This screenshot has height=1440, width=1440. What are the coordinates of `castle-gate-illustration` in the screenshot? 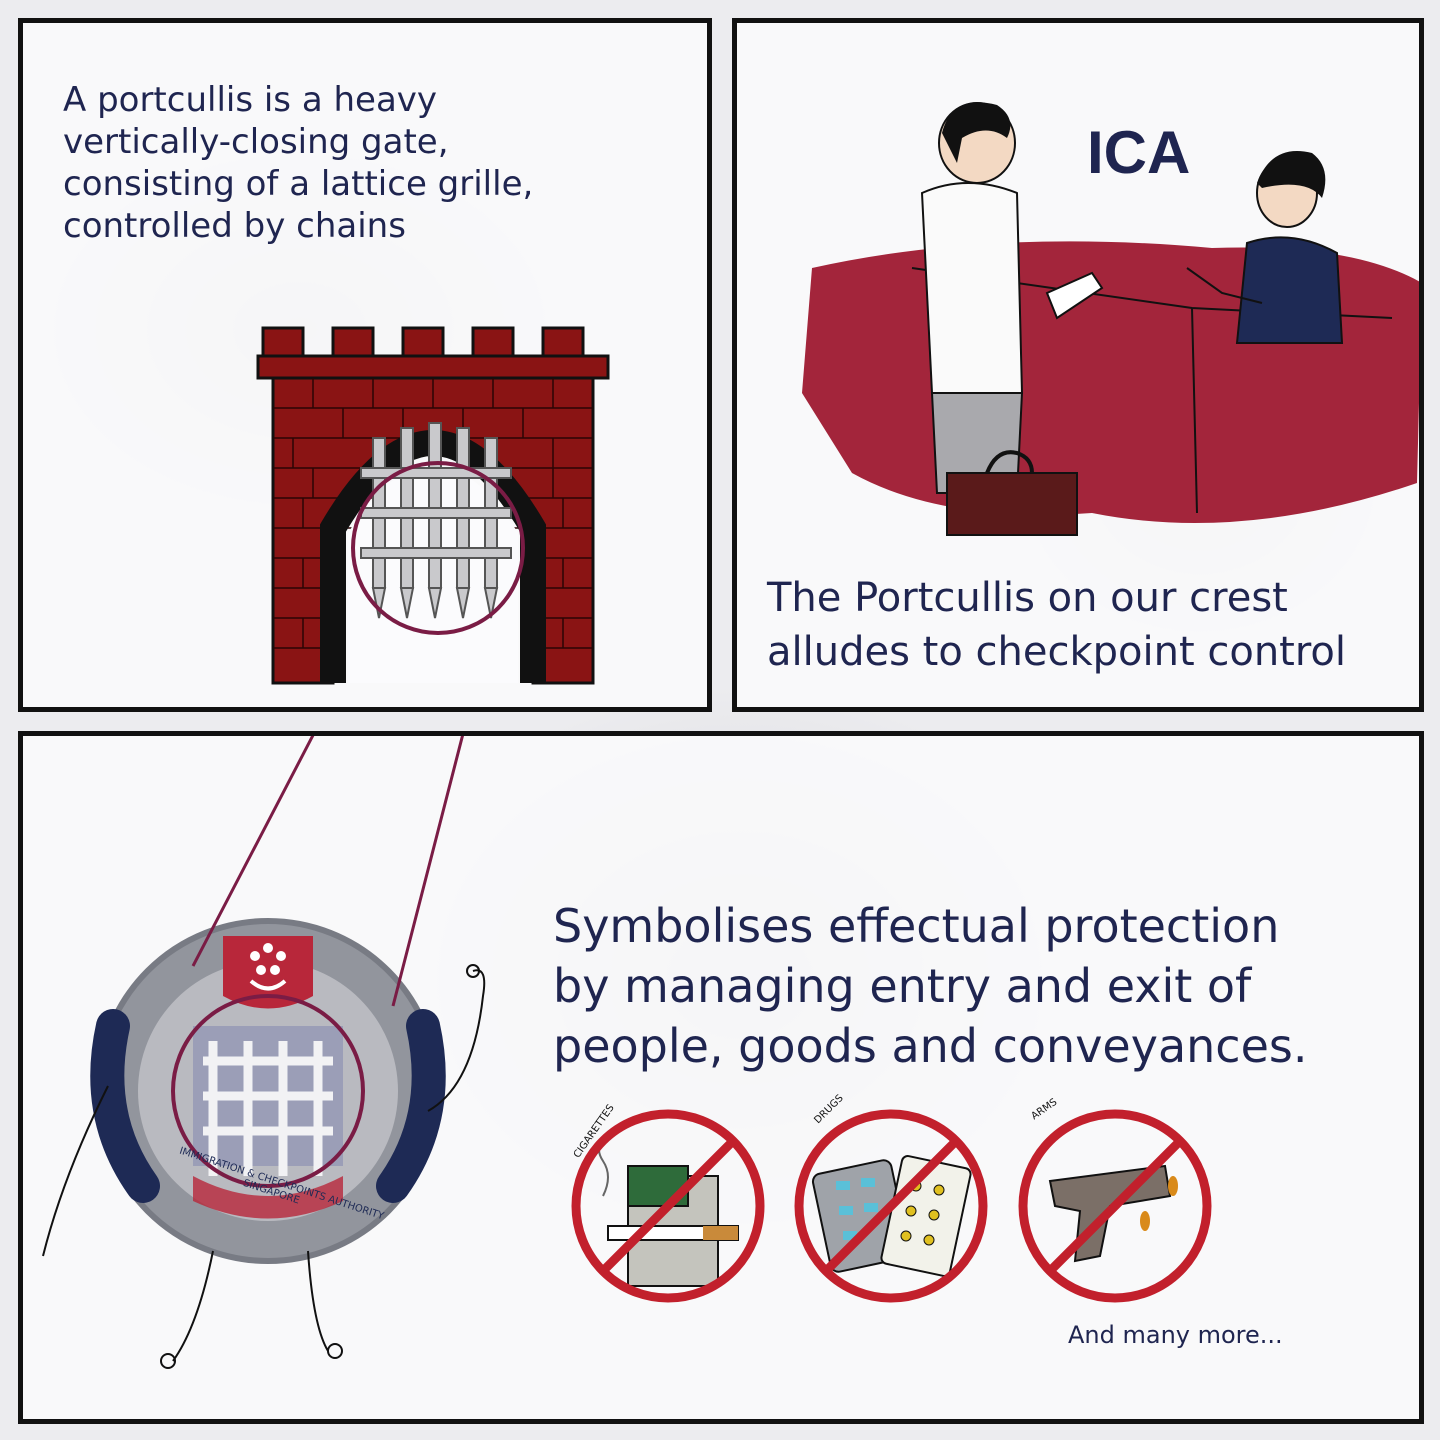 It's located at (433, 505).